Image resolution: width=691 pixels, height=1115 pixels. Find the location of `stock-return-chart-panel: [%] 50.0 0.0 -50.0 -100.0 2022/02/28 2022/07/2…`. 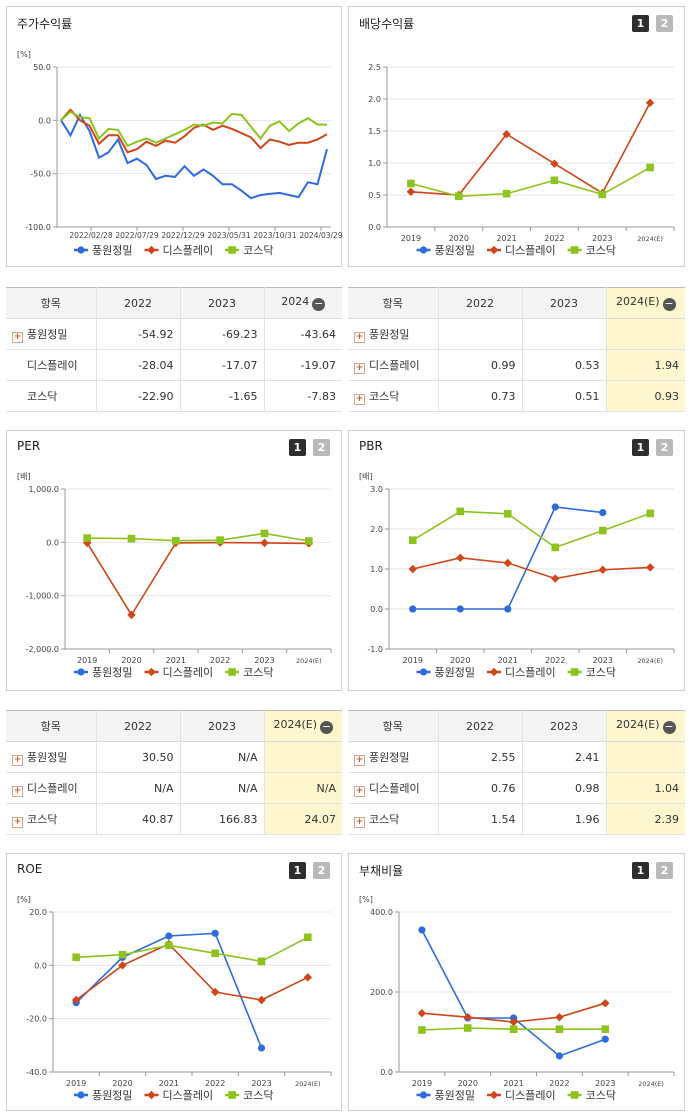

stock-return-chart-panel: [%] 50.0 0.0 -50.0 -100.0 2022/02/28 2022/07/2… is located at coordinates (174, 136).